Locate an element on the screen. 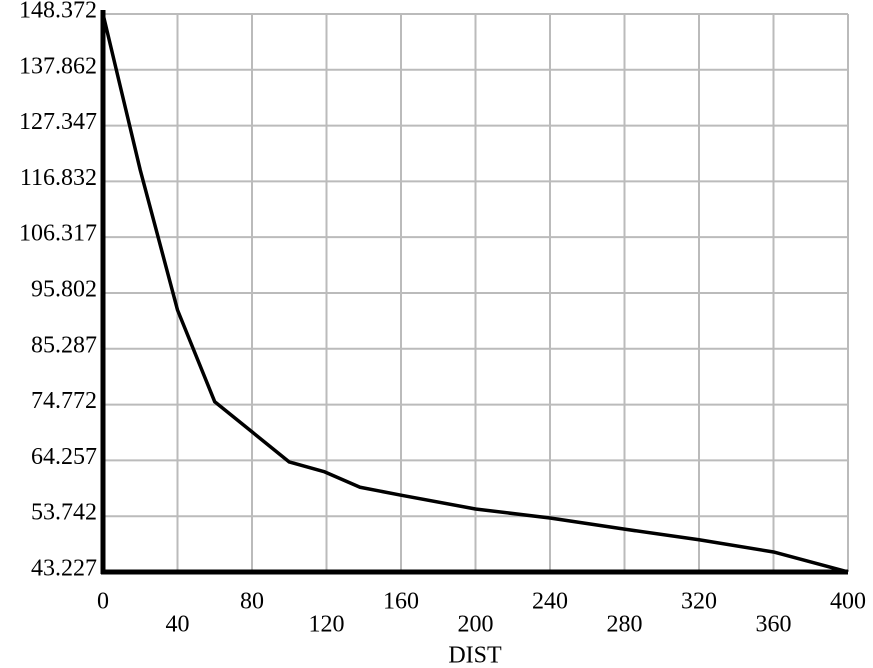 This screenshot has height=668, width=873. x-tick-label: 360 is located at coordinates (774, 625).